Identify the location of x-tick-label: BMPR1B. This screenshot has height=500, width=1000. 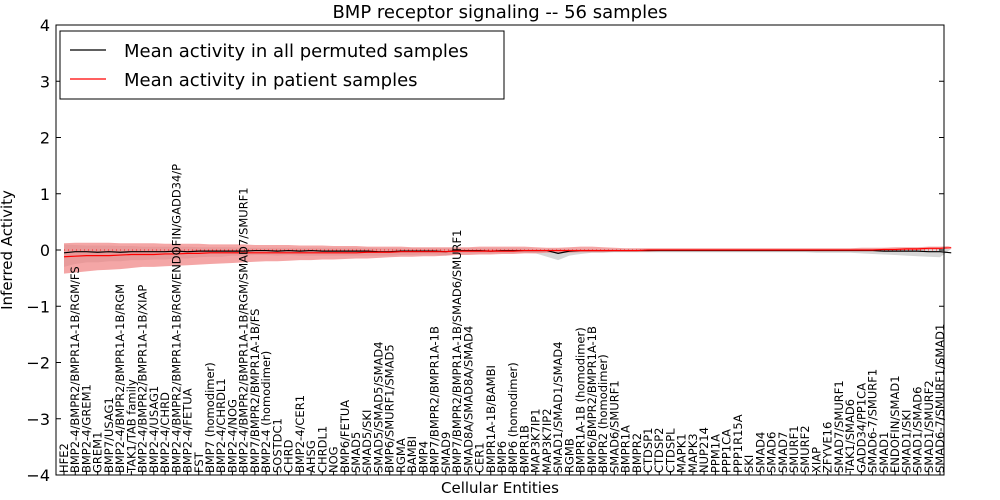
(524, 449).